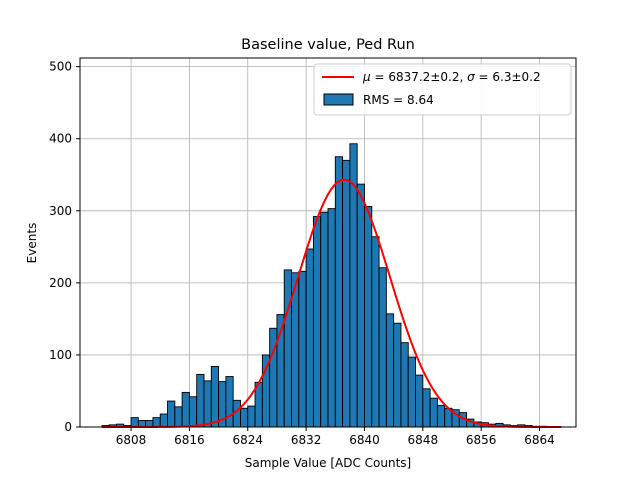  Describe the element at coordinates (60, 211) in the screenshot. I see `y-tick-label: 300` at that location.